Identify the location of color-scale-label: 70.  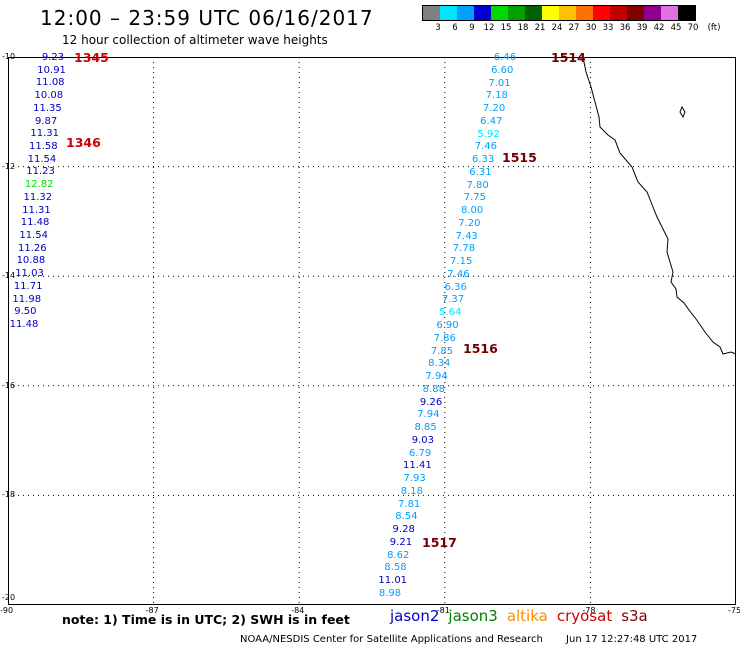
(693, 28).